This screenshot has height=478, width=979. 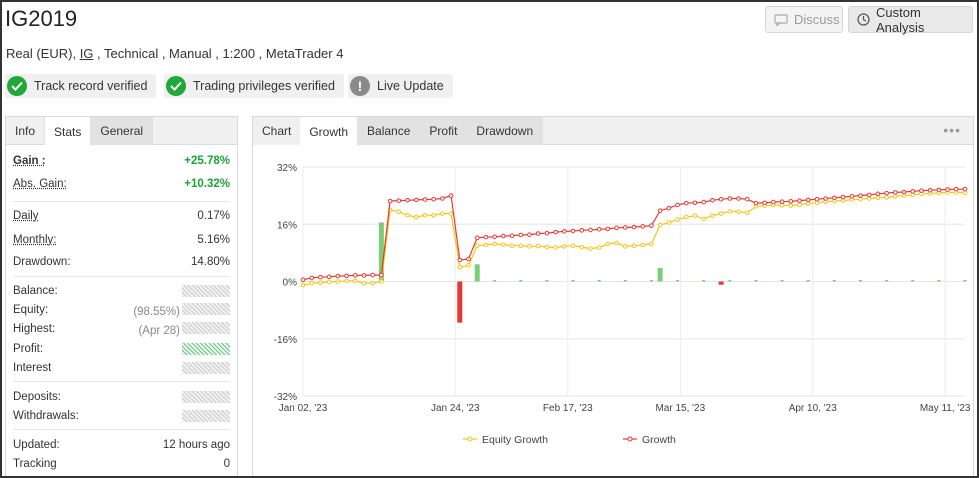 What do you see at coordinates (277, 131) in the screenshot?
I see `chart-heading: Chart` at bounding box center [277, 131].